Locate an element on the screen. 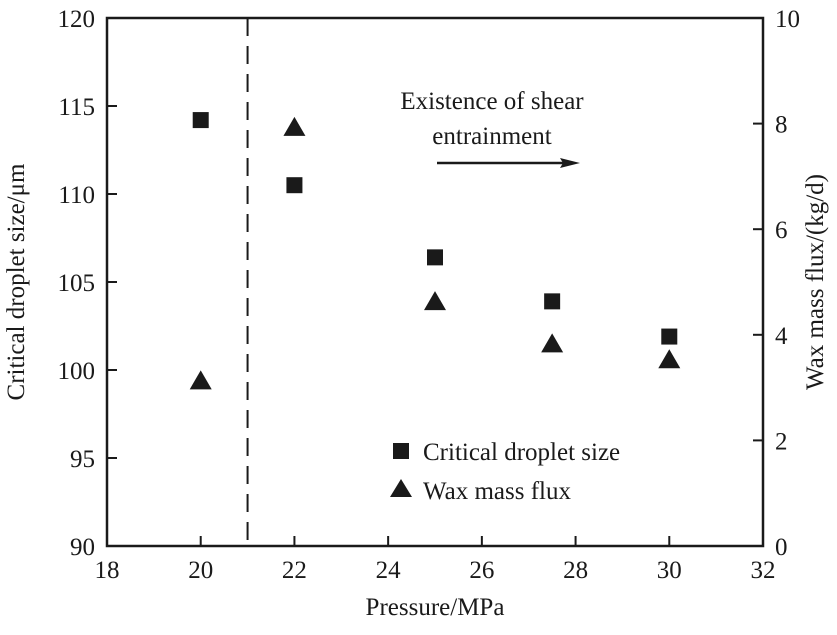 The image size is (837, 635). x-tick-label: 28 is located at coordinates (575, 570).